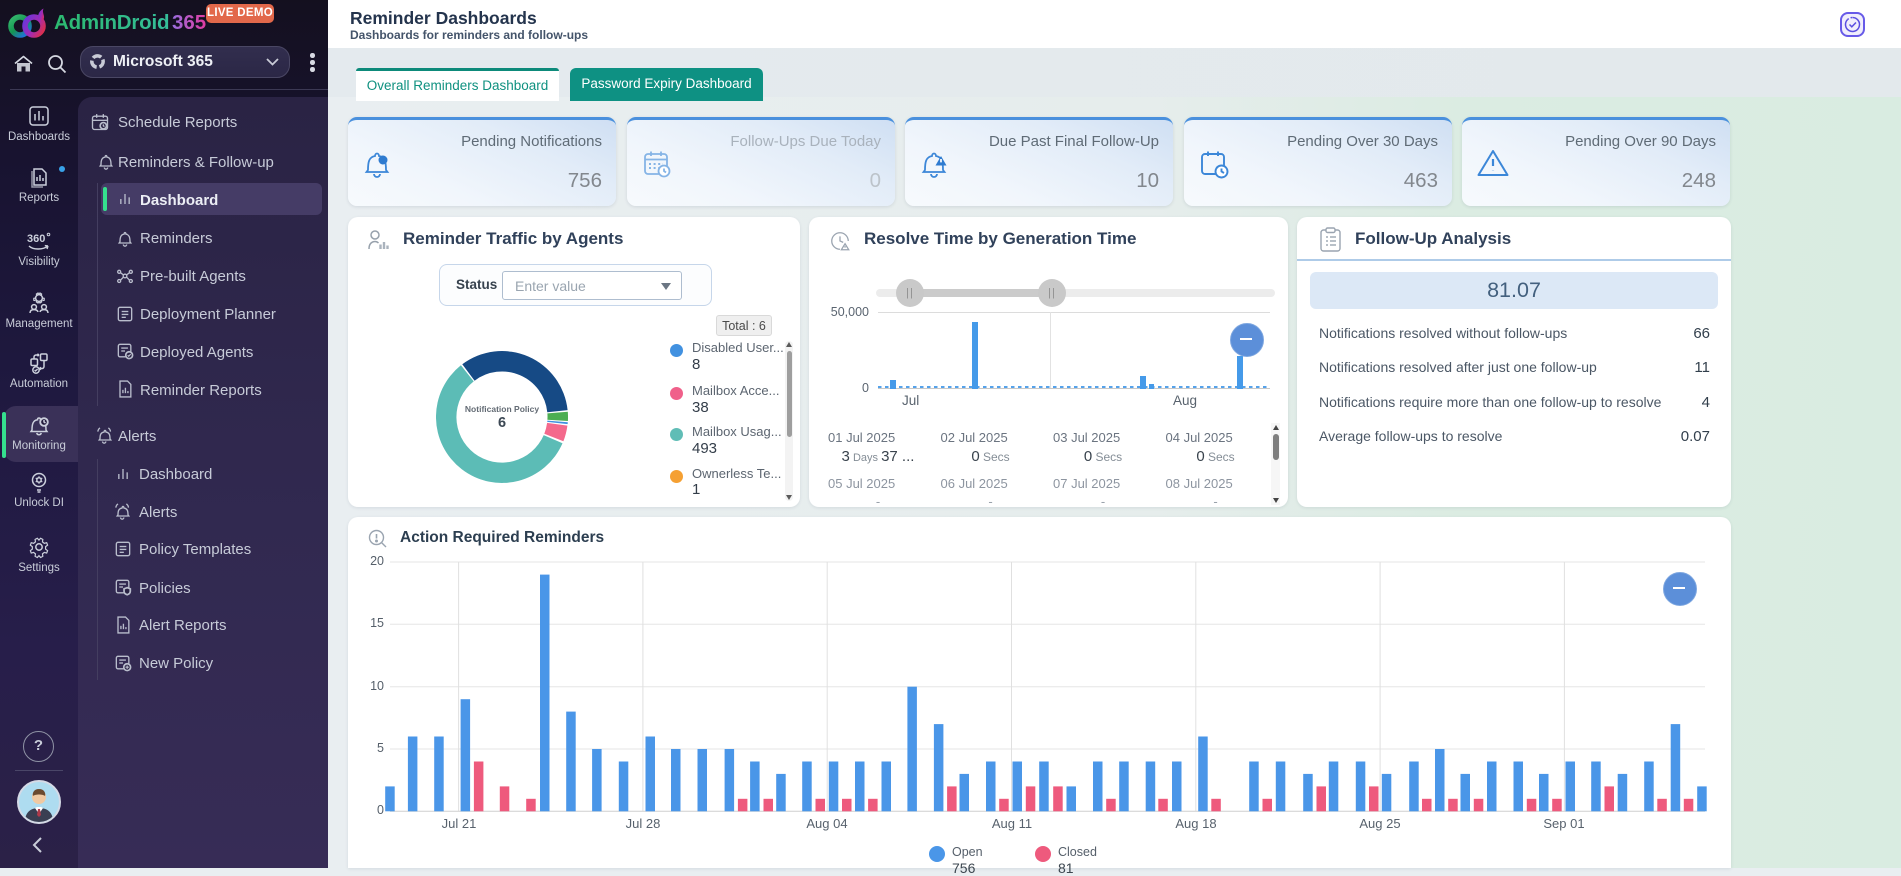 The height and width of the screenshot is (876, 1901). Describe the element at coordinates (36, 239) in the screenshot. I see `svg-text: 360` at that location.